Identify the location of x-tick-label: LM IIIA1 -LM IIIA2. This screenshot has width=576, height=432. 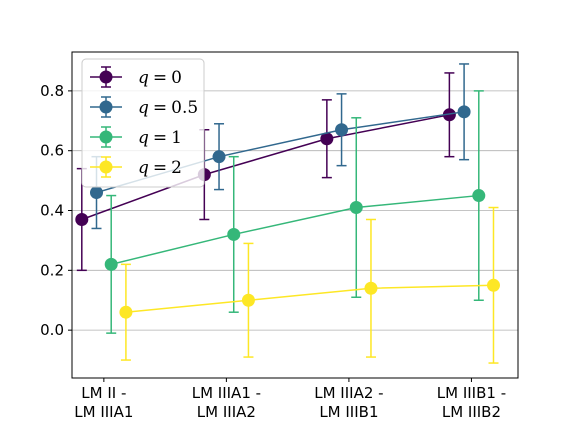
(226, 402).